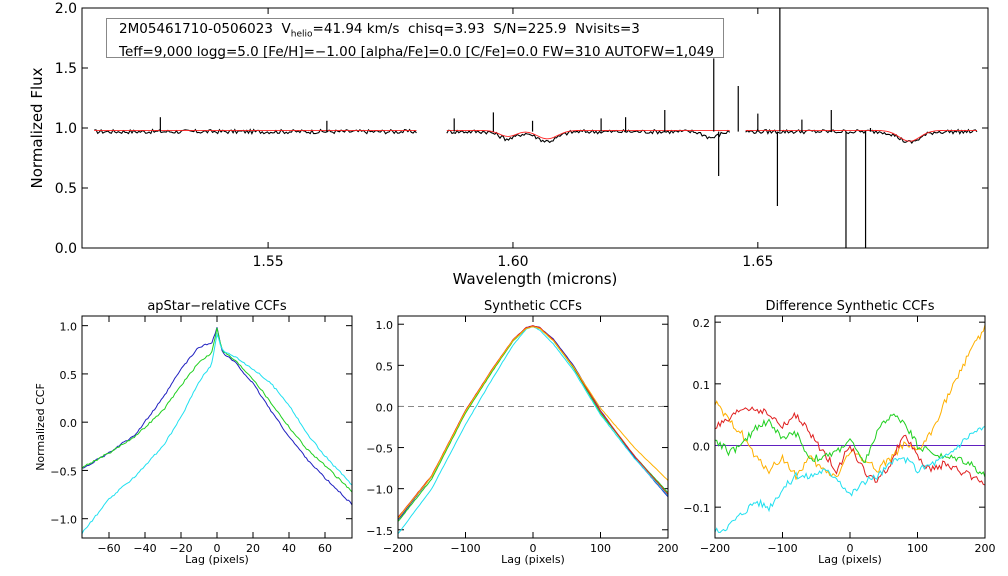 Image resolution: width=1008 pixels, height=576 pixels. I want to click on vhelio-prefix: V, so click(286, 29).